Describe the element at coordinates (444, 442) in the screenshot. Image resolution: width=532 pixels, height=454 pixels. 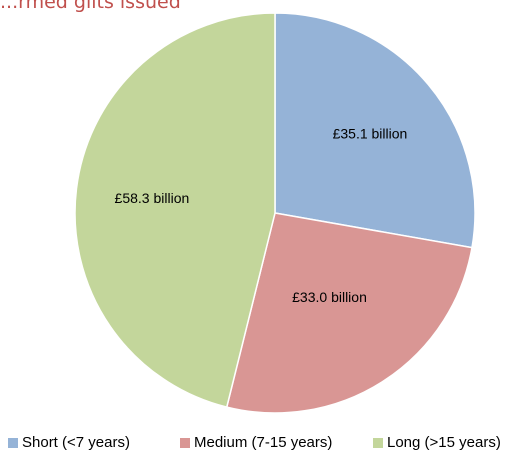
I see `legend-label-long: Long (>15 years)` at that location.